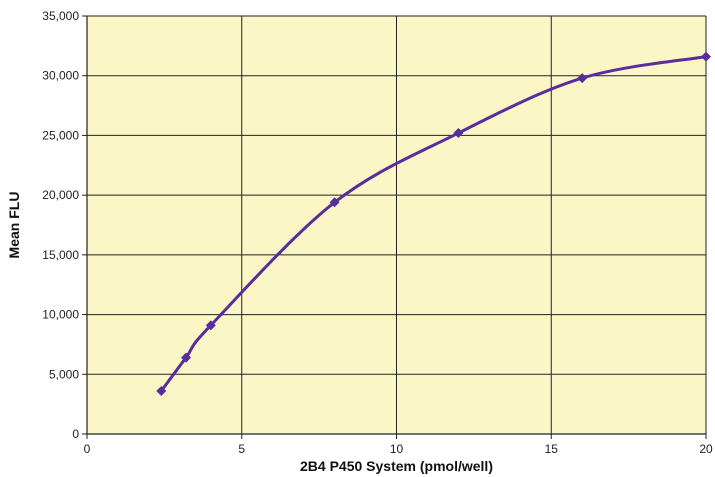 Image resolution: width=715 pixels, height=477 pixels. Describe the element at coordinates (396, 466) in the screenshot. I see `x-axis-title: 2B4 P450 System (pmol/well)` at that location.